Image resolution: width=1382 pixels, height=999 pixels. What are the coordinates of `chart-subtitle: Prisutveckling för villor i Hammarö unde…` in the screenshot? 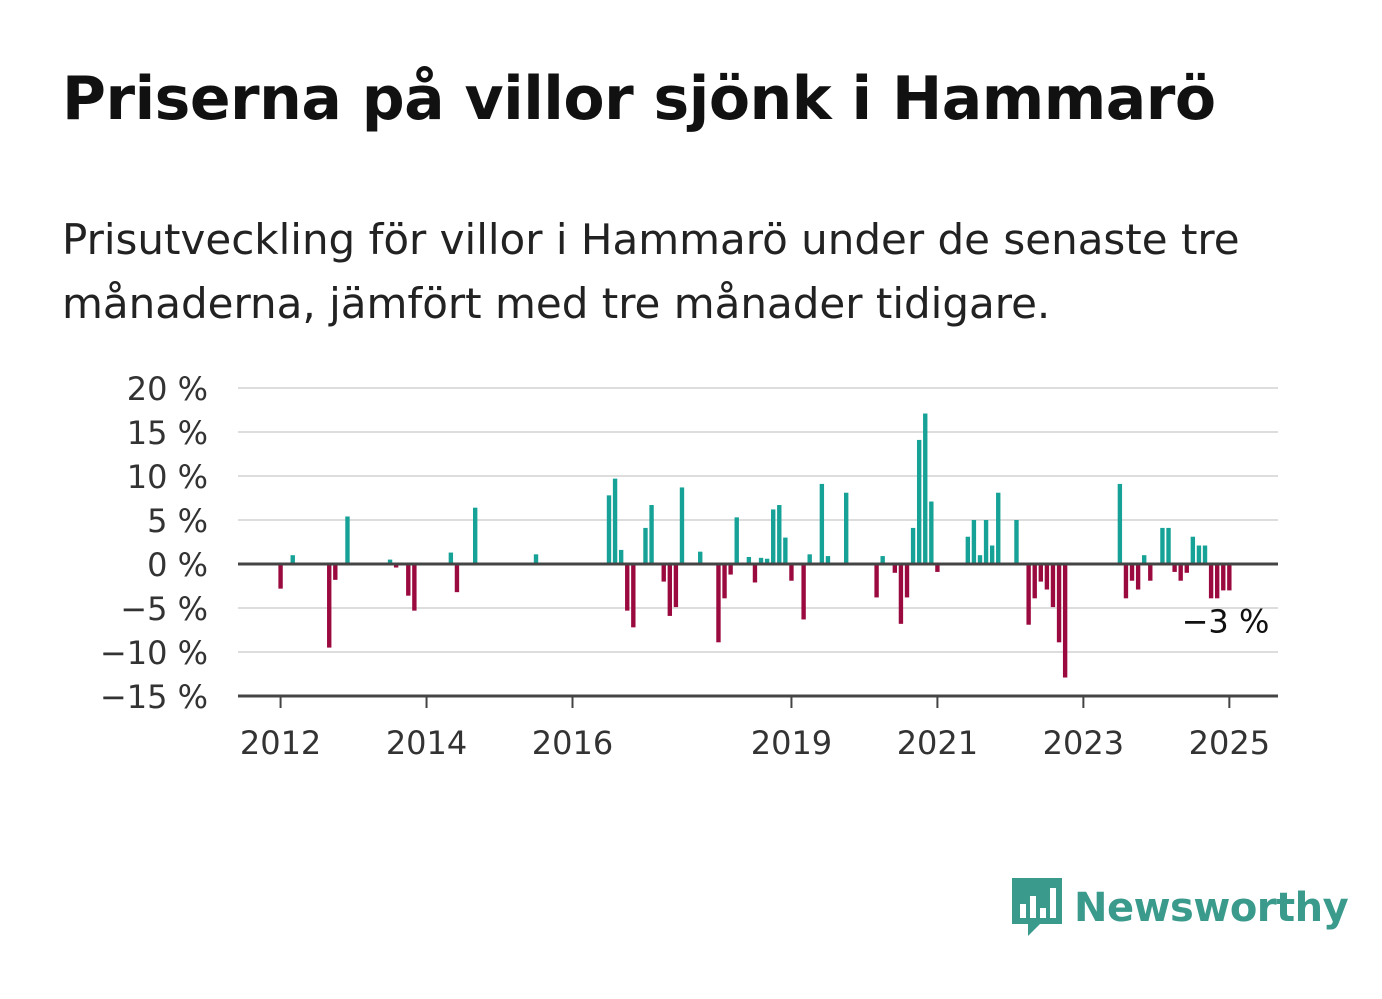 It's located at (651, 271).